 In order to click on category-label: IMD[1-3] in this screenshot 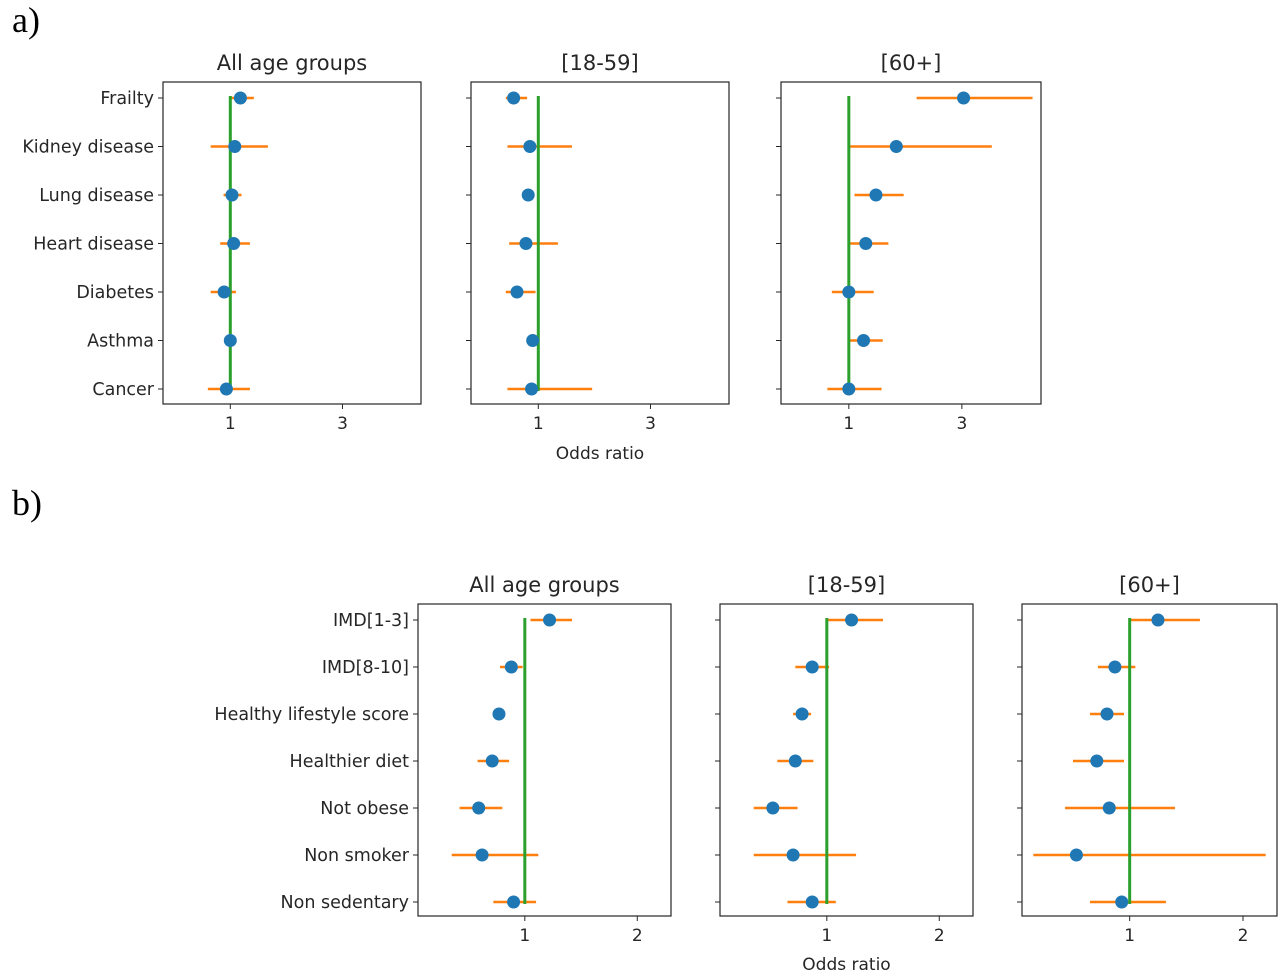, I will do `click(371, 621)`.